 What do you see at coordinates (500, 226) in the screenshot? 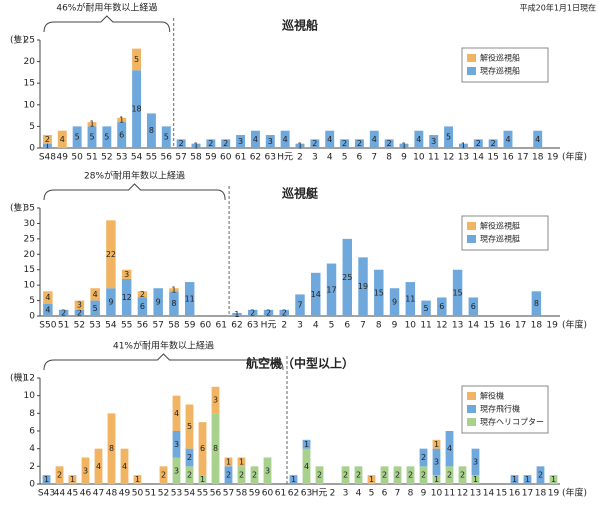
I see `legend-label: 解役巡視艇` at bounding box center [500, 226].